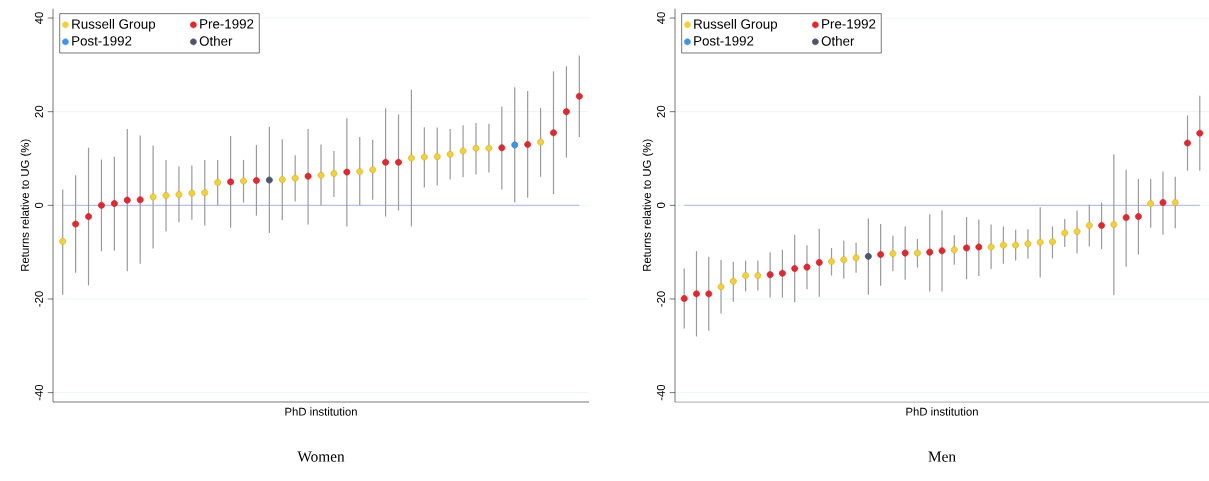 This screenshot has width=1209, height=481. I want to click on text: Women, so click(321, 456).